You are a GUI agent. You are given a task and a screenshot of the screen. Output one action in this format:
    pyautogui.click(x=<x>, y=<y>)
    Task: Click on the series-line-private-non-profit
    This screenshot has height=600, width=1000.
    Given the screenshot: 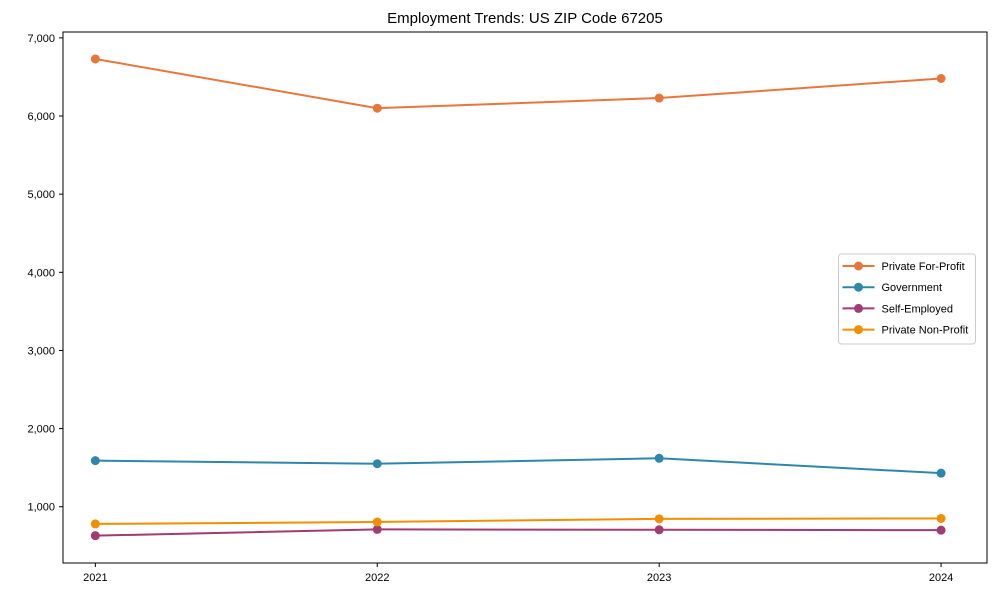 What is the action you would take?
    pyautogui.click(x=518, y=521)
    